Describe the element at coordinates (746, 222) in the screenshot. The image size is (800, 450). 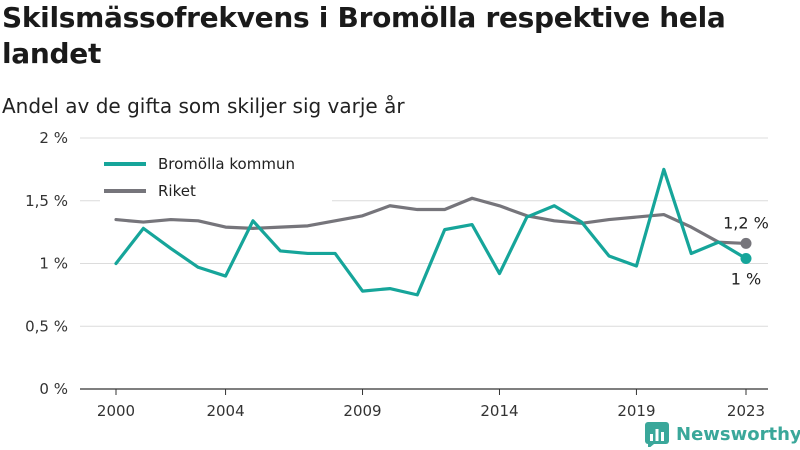
I see `end-label-riket: 1,2 %` at that location.